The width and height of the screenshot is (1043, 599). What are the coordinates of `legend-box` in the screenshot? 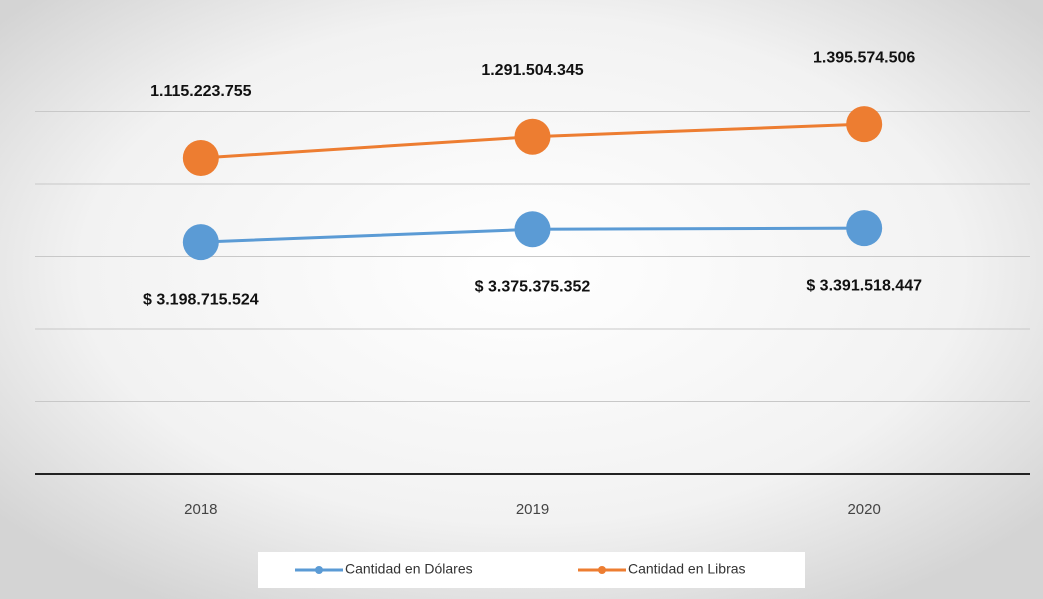 It's located at (531, 570).